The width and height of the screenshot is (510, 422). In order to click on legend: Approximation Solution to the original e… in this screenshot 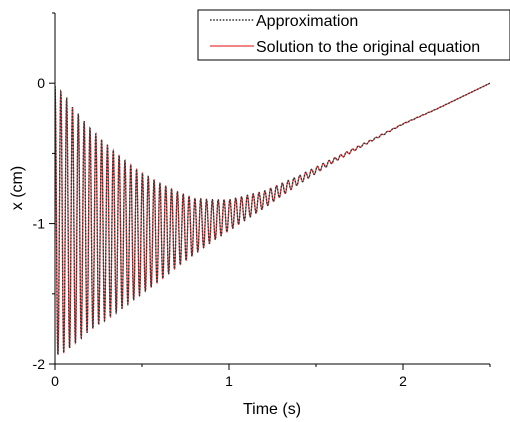, I will do `click(353, 35)`.